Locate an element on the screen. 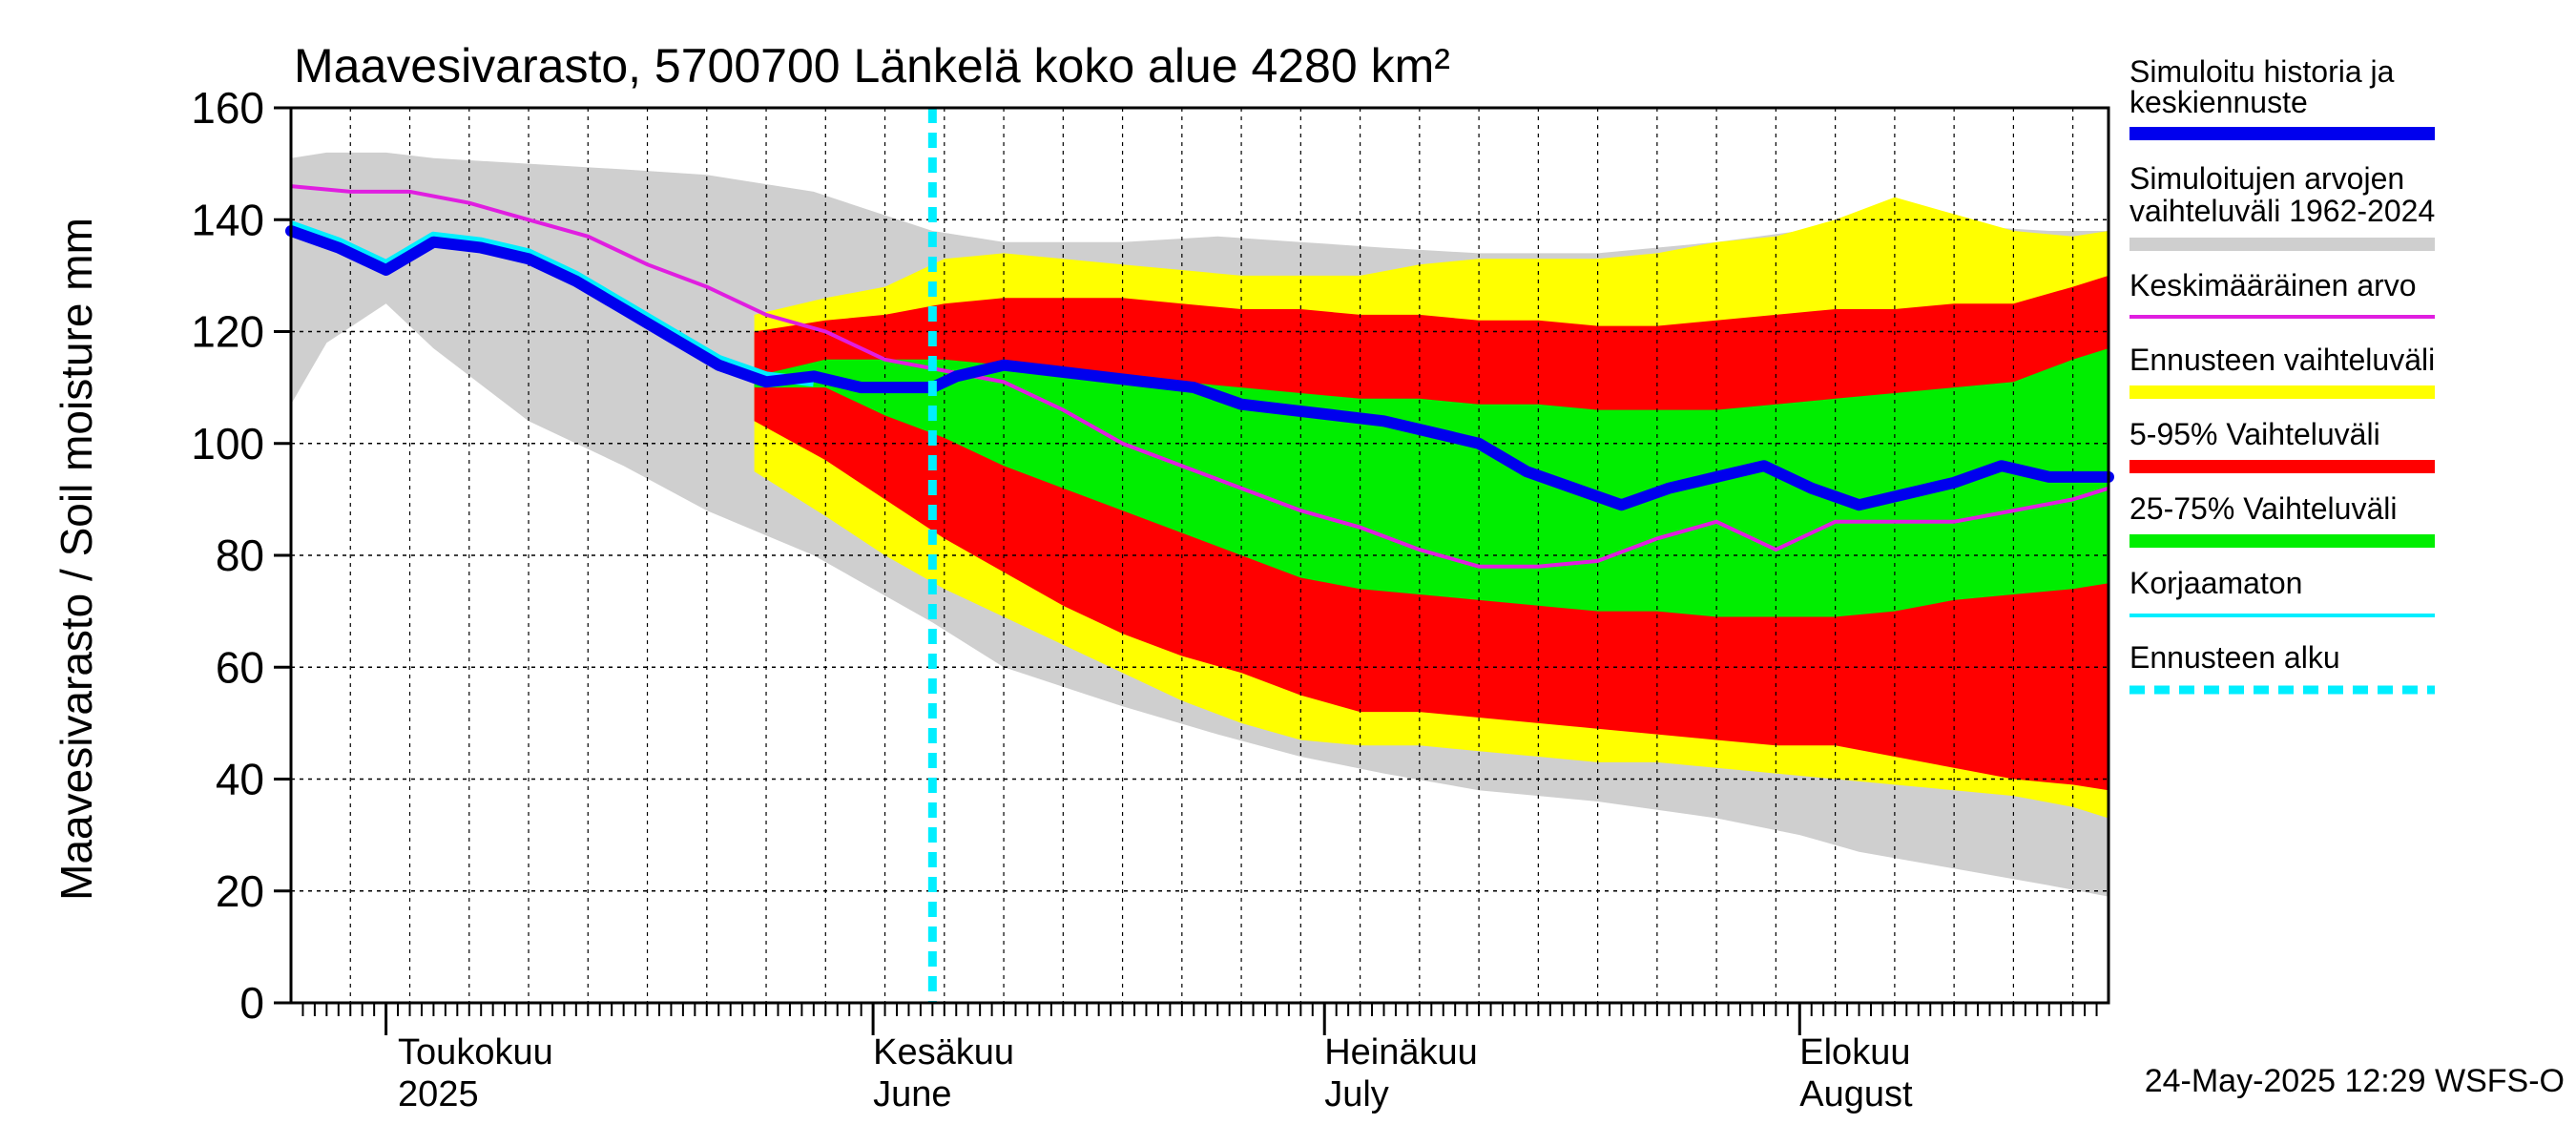 The width and height of the screenshot is (2576, 1145). legend-label: Korjaamaton is located at coordinates (2215, 583).